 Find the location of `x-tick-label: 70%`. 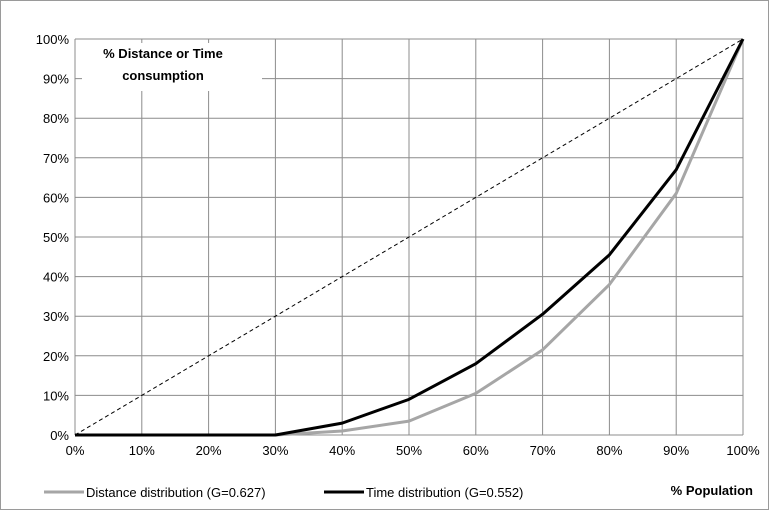

x-tick-label: 70% is located at coordinates (543, 450).